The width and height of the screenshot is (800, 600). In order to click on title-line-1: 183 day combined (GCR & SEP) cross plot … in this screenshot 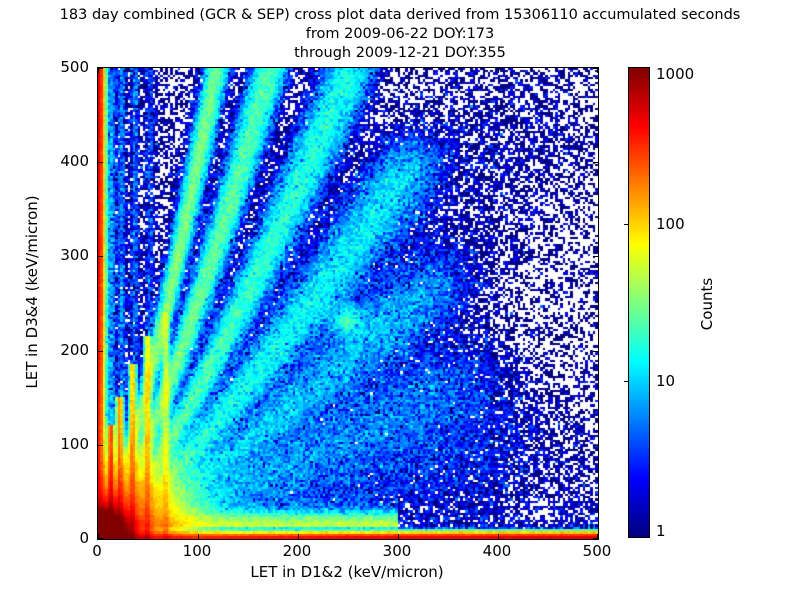, I will do `click(400, 15)`.